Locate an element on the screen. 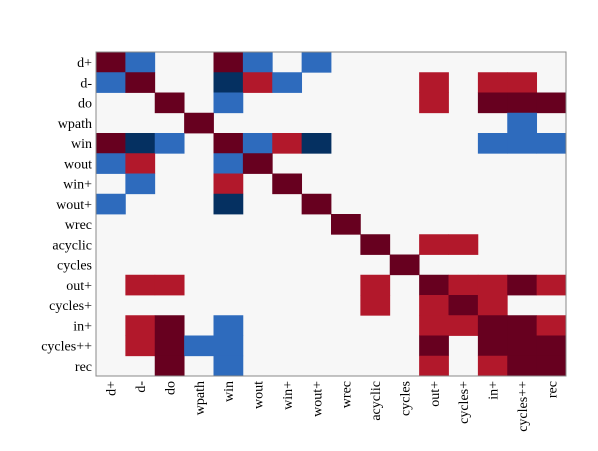  heatmap-cell-d--out+ is located at coordinates (434, 82).